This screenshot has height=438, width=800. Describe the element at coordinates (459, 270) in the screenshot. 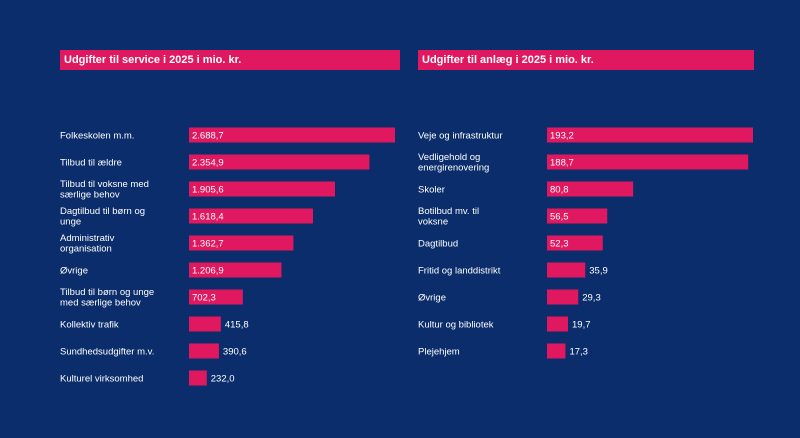

I see `category-label: Fritid og landdistrikt` at that location.